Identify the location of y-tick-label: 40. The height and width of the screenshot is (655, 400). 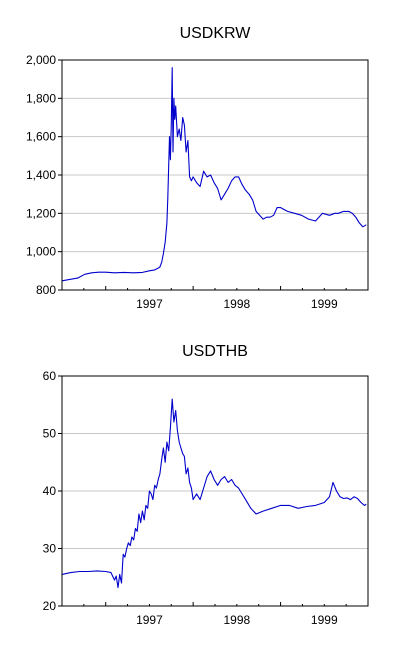
(50, 491).